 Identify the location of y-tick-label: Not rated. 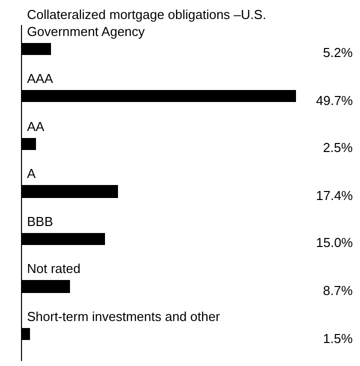
(53, 268).